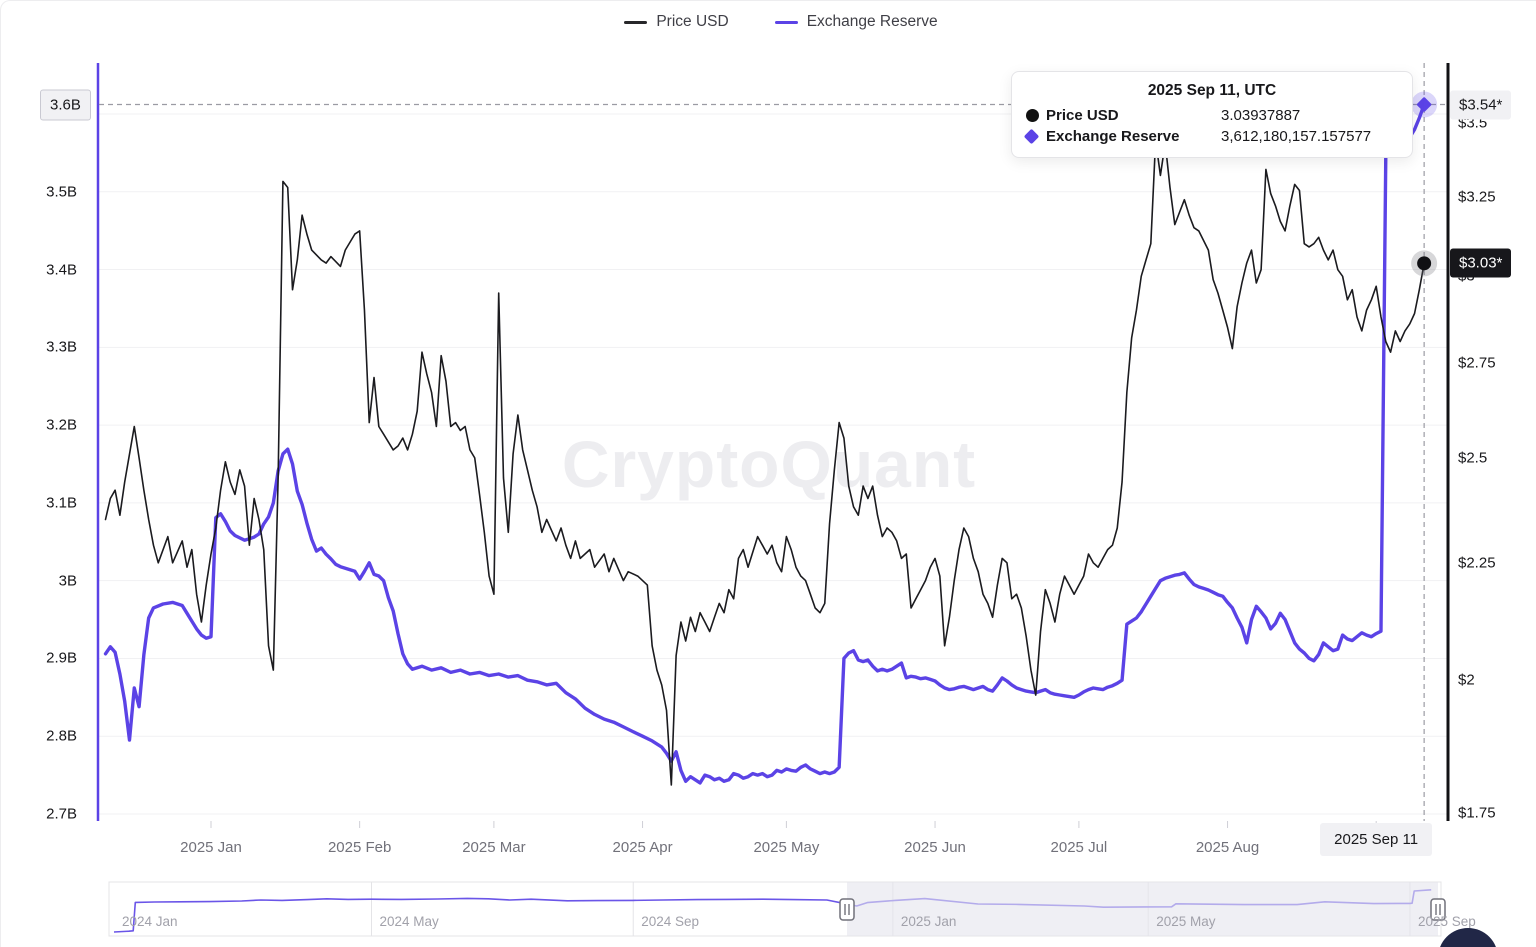  What do you see at coordinates (642, 847) in the screenshot?
I see `x-axis-tick: 2025 Apr` at bounding box center [642, 847].